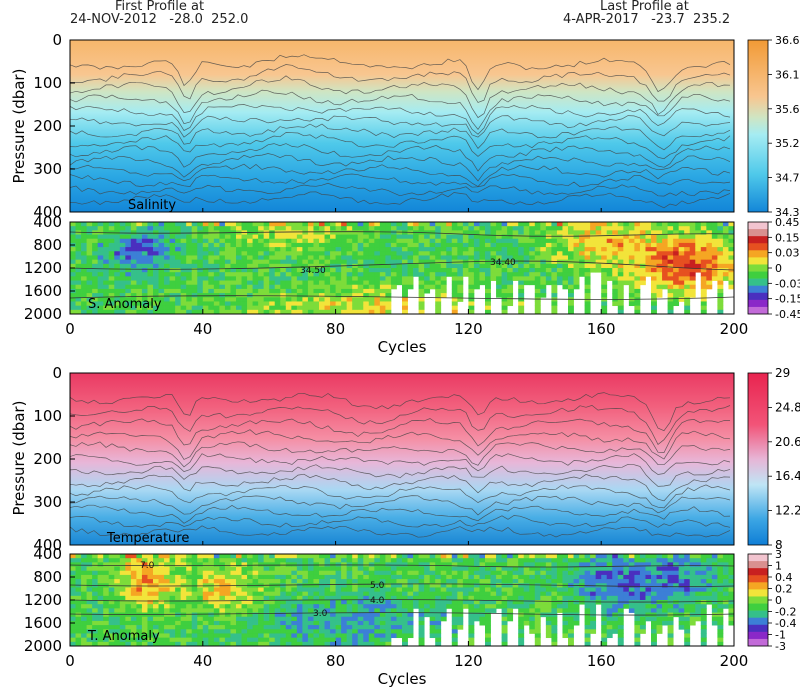  What do you see at coordinates (787, 299) in the screenshot?
I see `colorbar-label: -0.15` at bounding box center [787, 299].